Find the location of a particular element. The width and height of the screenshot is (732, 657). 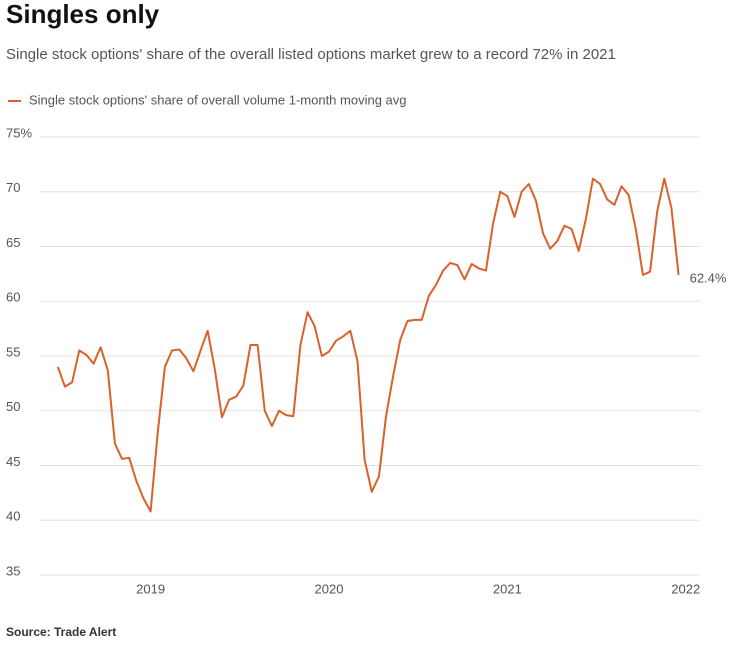

value-label: 62.4% is located at coordinates (708, 277).